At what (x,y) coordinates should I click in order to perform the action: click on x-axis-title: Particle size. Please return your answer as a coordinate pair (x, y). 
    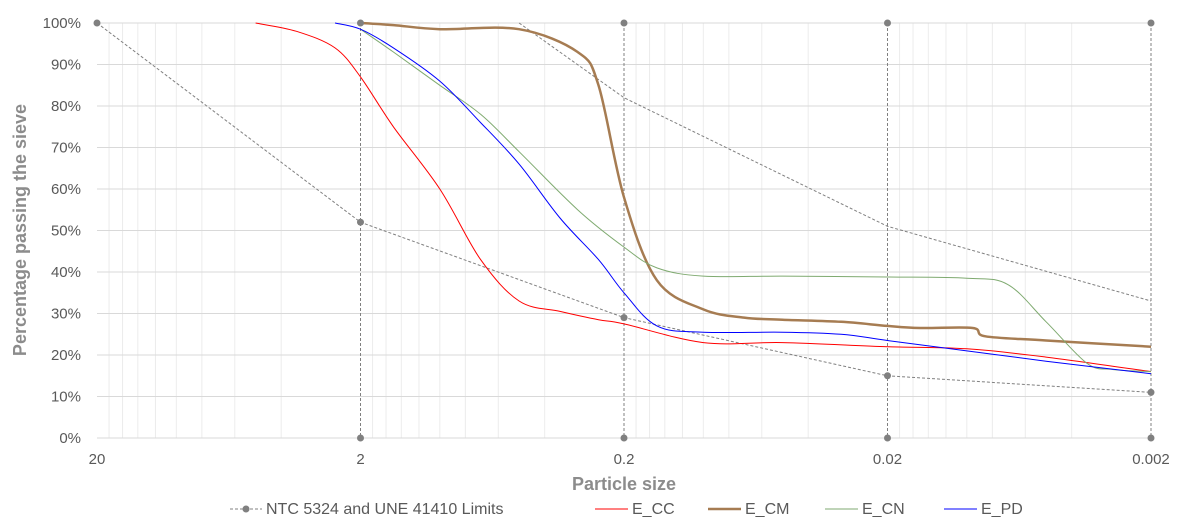
    Looking at the image, I should click on (624, 484).